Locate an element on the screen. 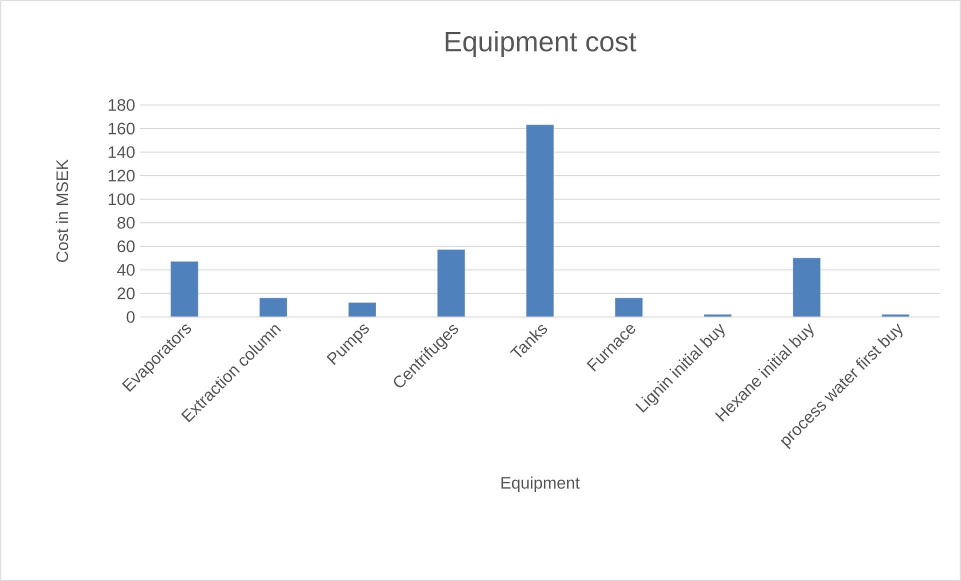  y-tick-label: 140 is located at coordinates (121, 152).